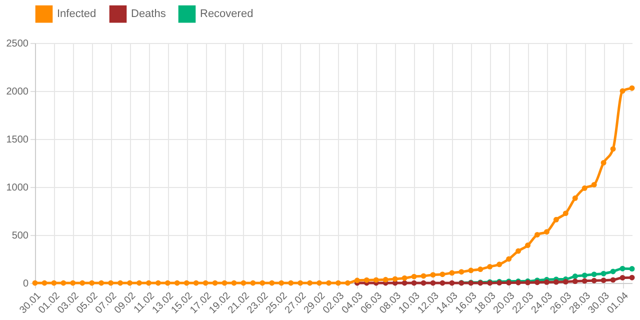 The height and width of the screenshot is (320, 640). I want to click on y-tick-label: 0, so click(25, 284).